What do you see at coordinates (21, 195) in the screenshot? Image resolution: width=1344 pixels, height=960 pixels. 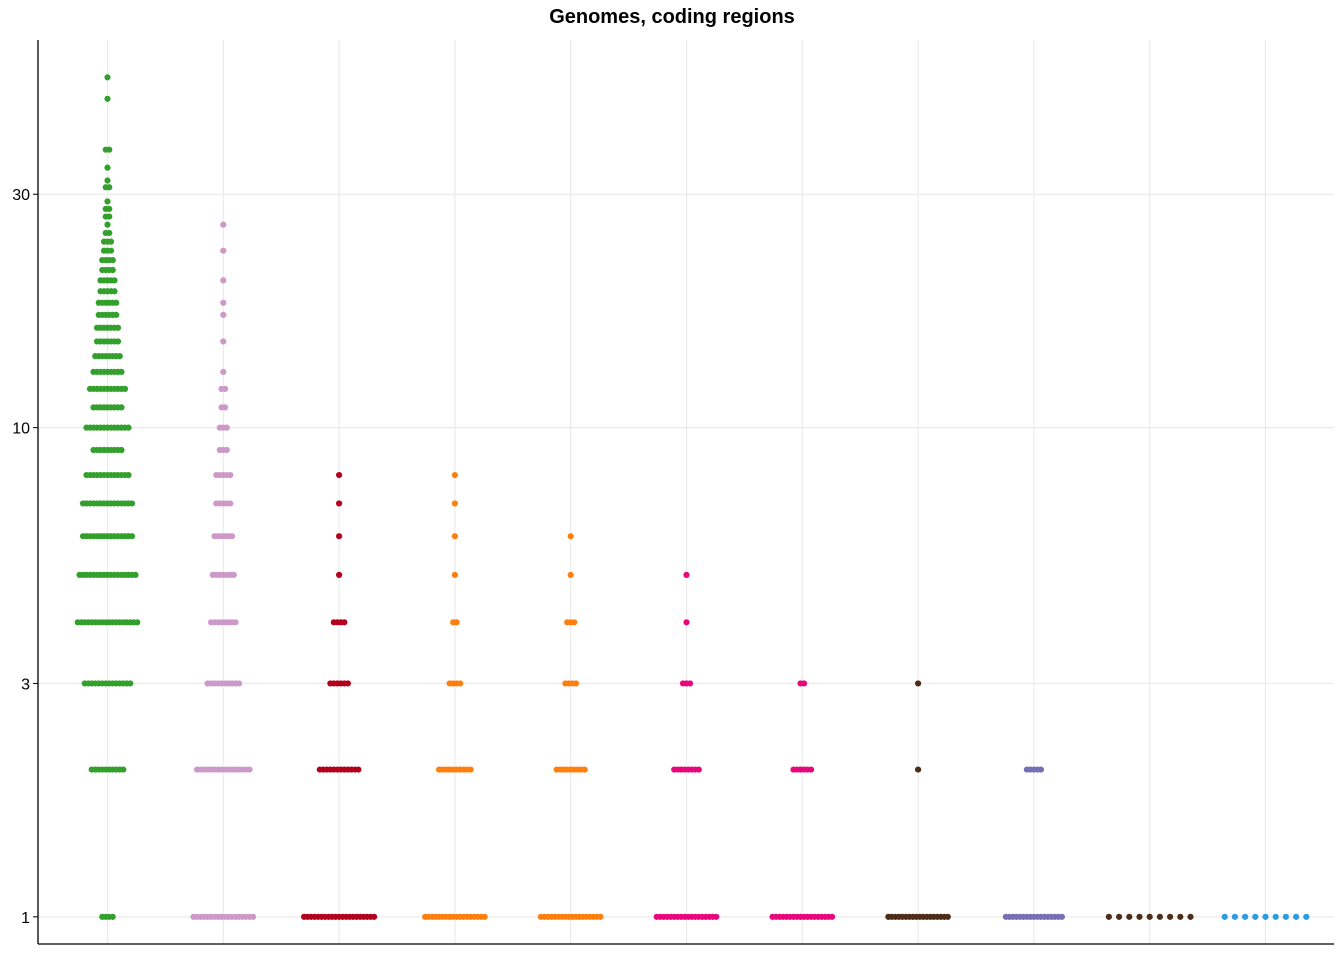 I see `y-tick-label: 30` at bounding box center [21, 195].